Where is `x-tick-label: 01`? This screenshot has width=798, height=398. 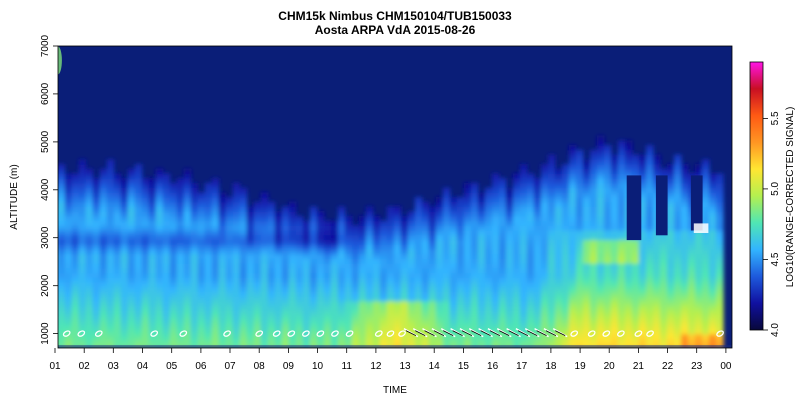 x-tick-label: 01 is located at coordinates (55, 366).